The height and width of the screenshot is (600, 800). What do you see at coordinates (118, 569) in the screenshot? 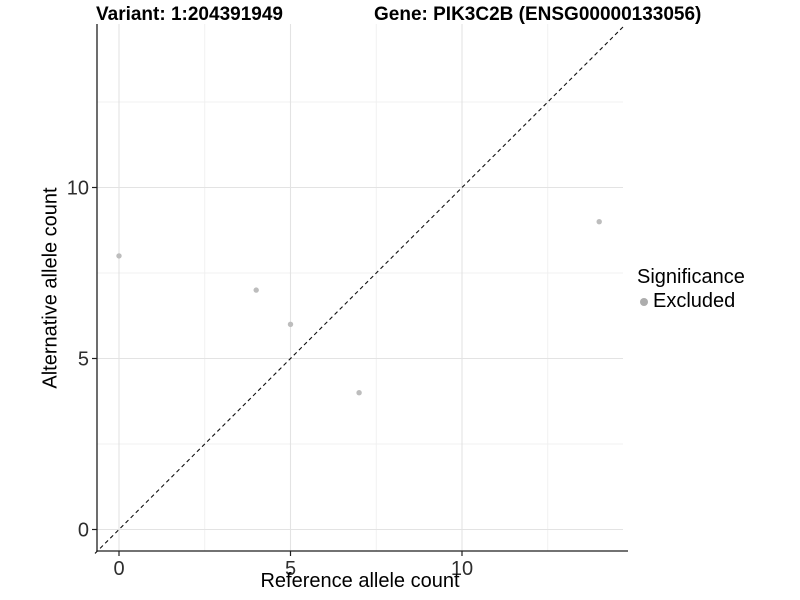
I see `x-tick-label: 0` at bounding box center [118, 569].